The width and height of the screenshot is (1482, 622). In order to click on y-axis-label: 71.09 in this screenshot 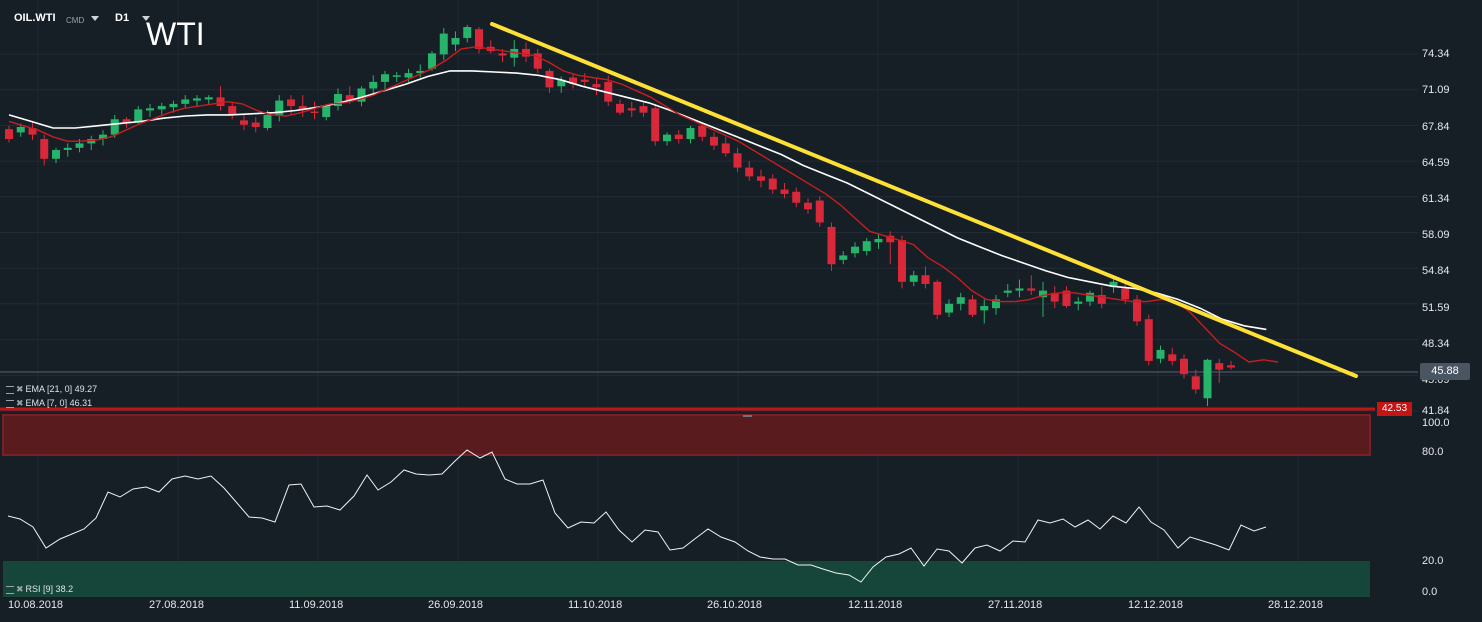, I will do `click(1436, 90)`.